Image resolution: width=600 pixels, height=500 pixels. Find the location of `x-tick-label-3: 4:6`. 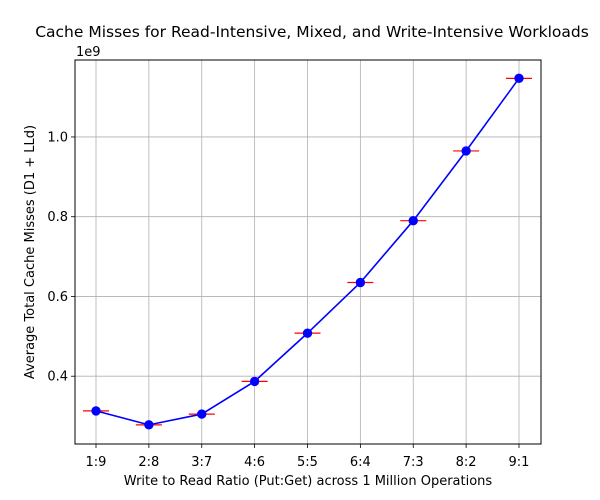

x-tick-label-3: 4:6 is located at coordinates (254, 462).